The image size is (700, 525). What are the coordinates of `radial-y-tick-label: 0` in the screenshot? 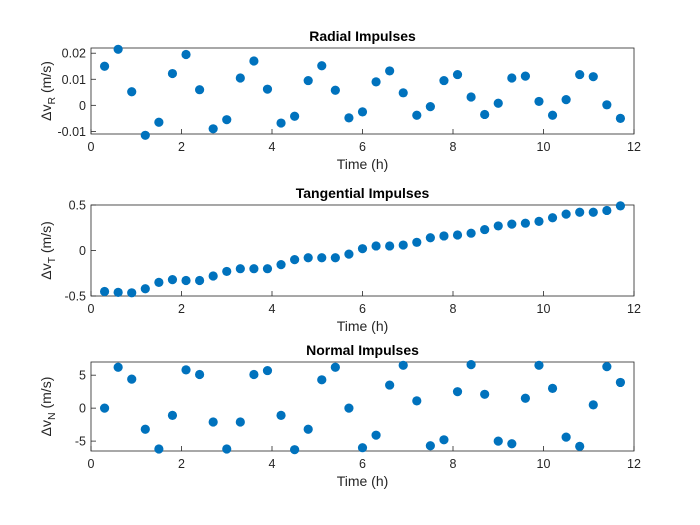 It's located at (82, 106).